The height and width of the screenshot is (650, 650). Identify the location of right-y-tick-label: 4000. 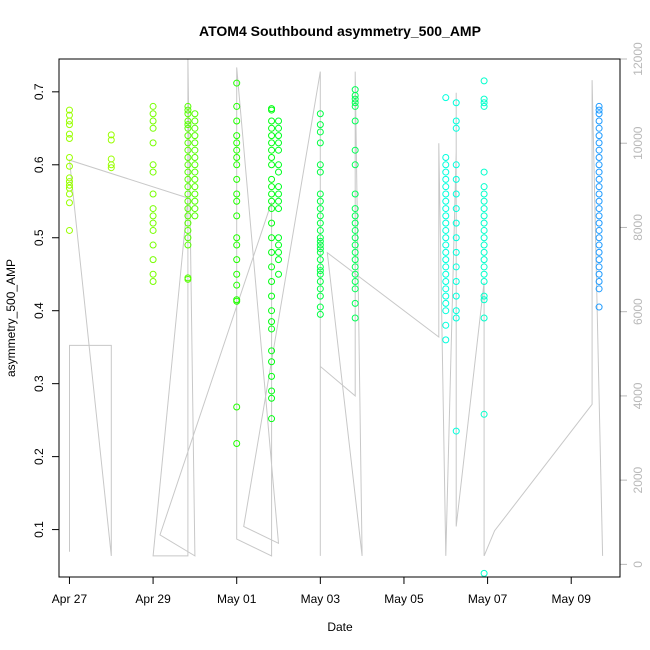
(638, 395).